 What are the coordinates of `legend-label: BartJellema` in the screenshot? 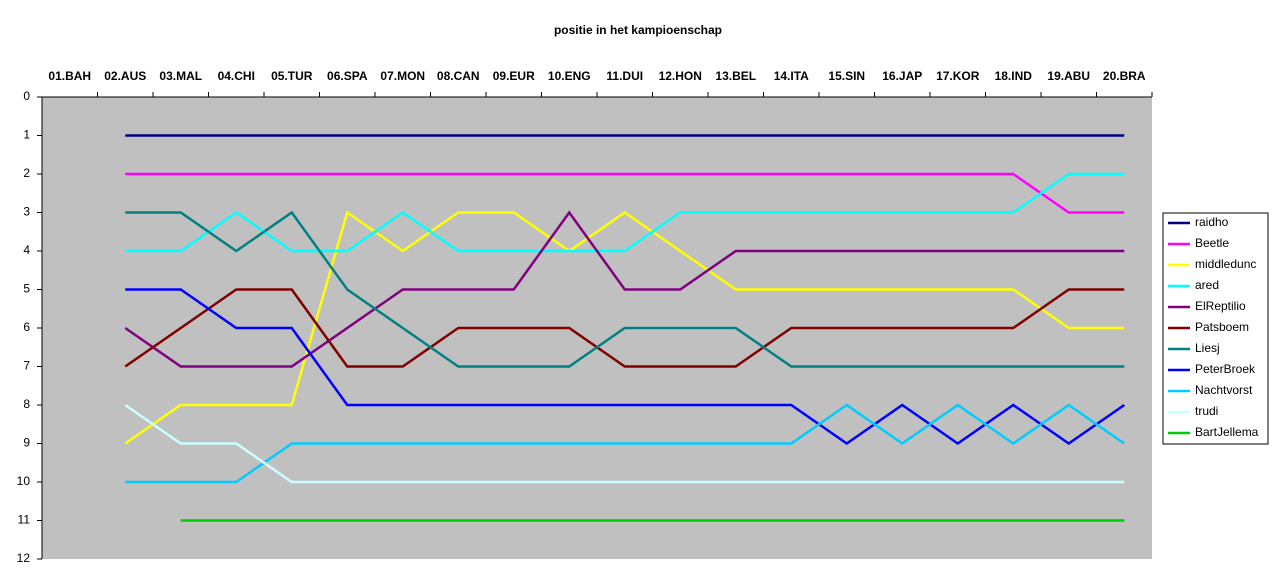 It's located at (1227, 432).